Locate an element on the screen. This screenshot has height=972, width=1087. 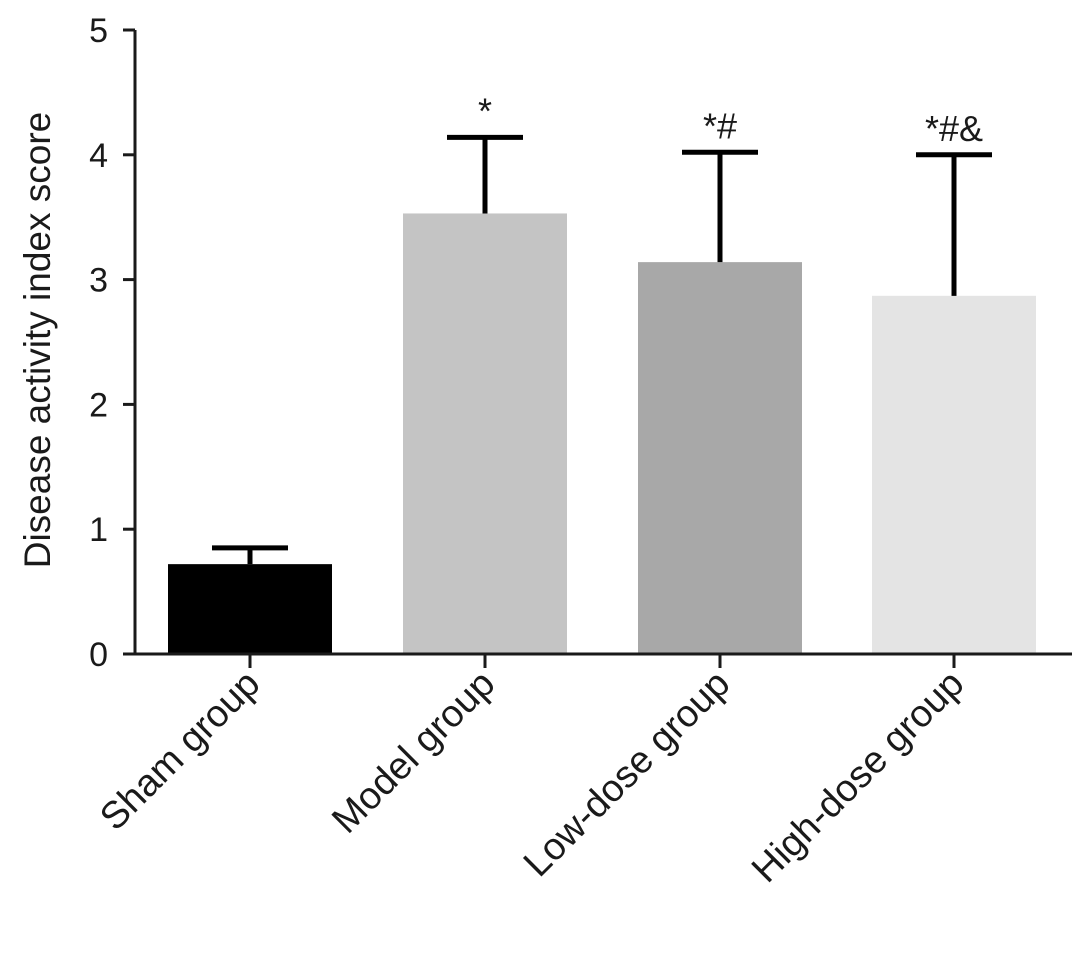
annotations-layer: * *# *#& is located at coordinates (730, 119).